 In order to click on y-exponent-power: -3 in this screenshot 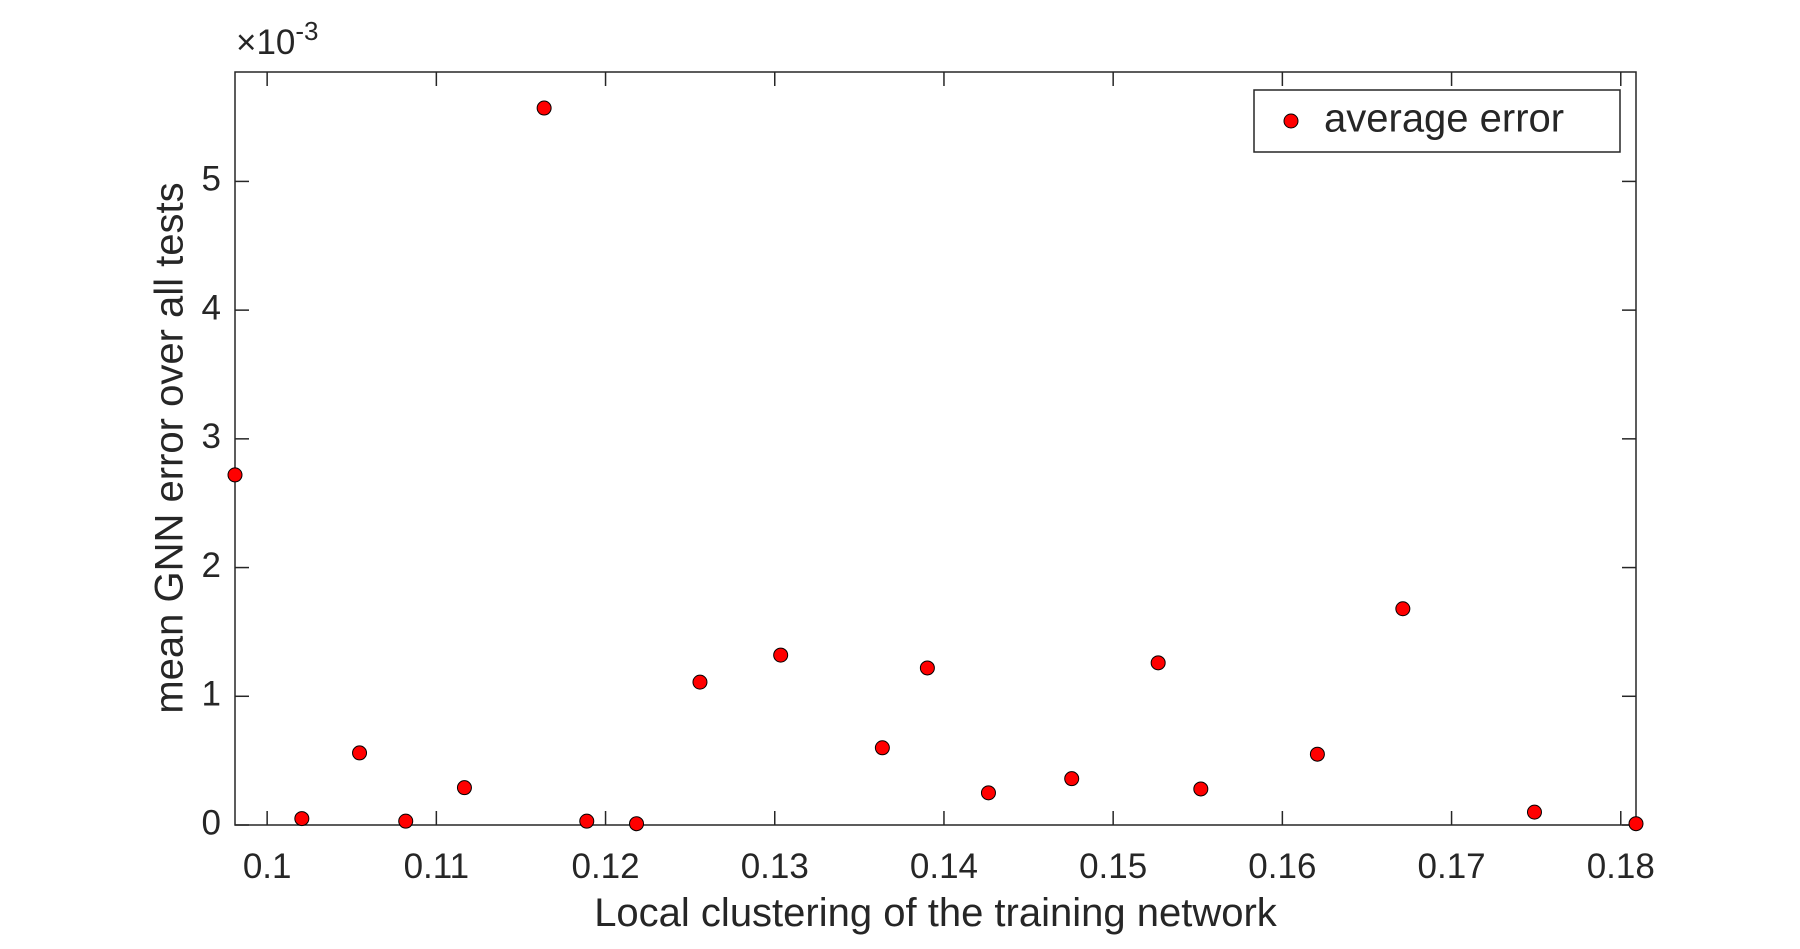, I will do `click(306, 31)`.